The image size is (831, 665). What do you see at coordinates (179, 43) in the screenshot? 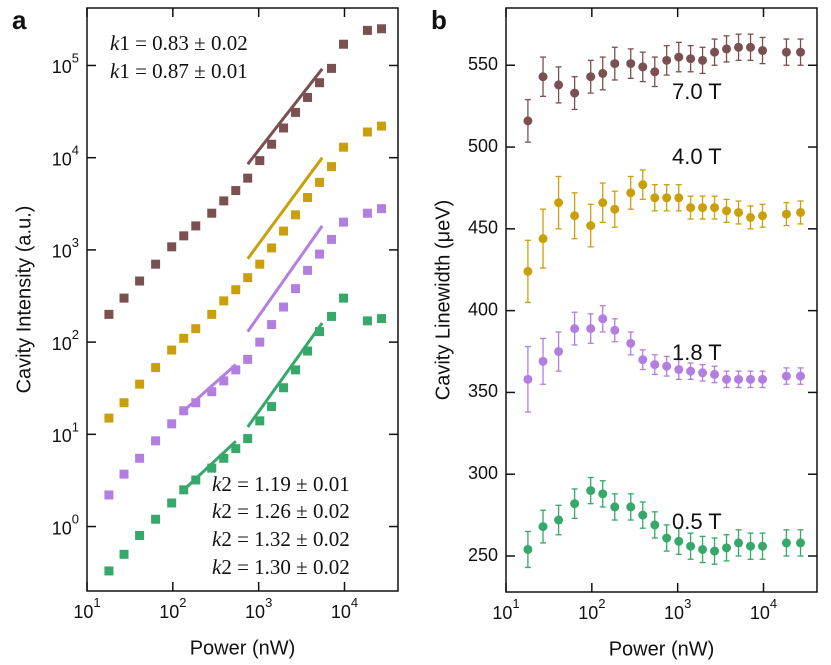
I see `annotation: k1 = 0.83 ± 0.02` at bounding box center [179, 43].